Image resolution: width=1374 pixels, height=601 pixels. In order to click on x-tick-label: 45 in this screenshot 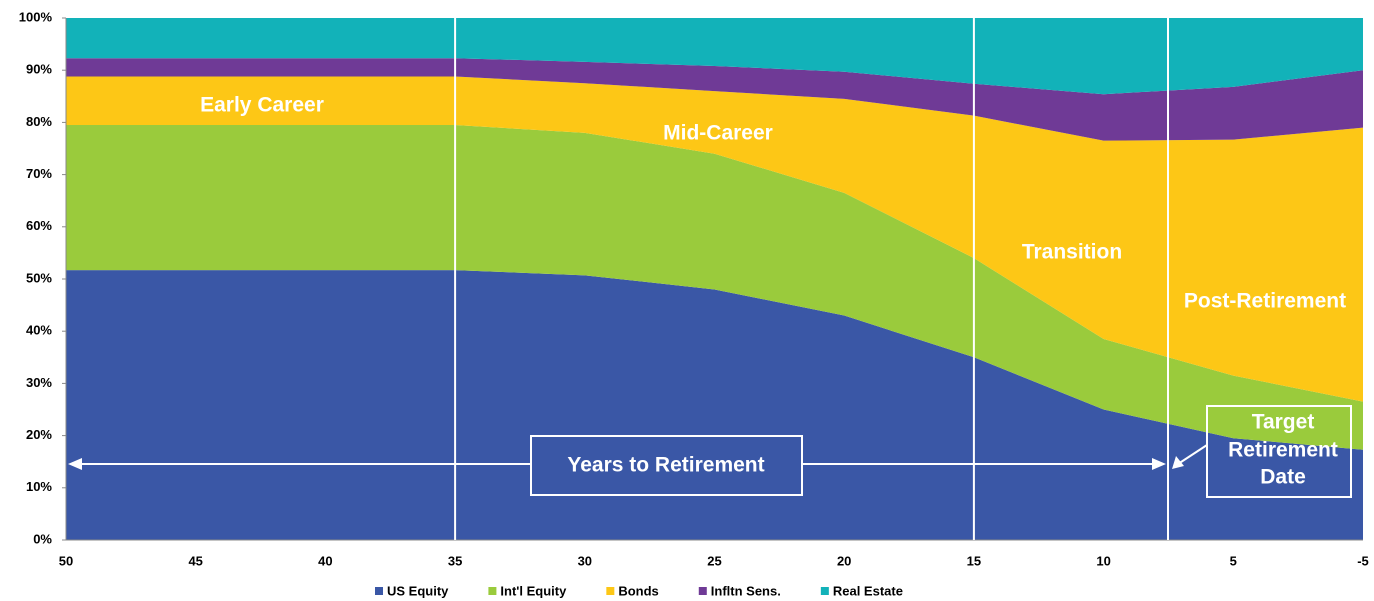, I will do `click(195, 560)`.